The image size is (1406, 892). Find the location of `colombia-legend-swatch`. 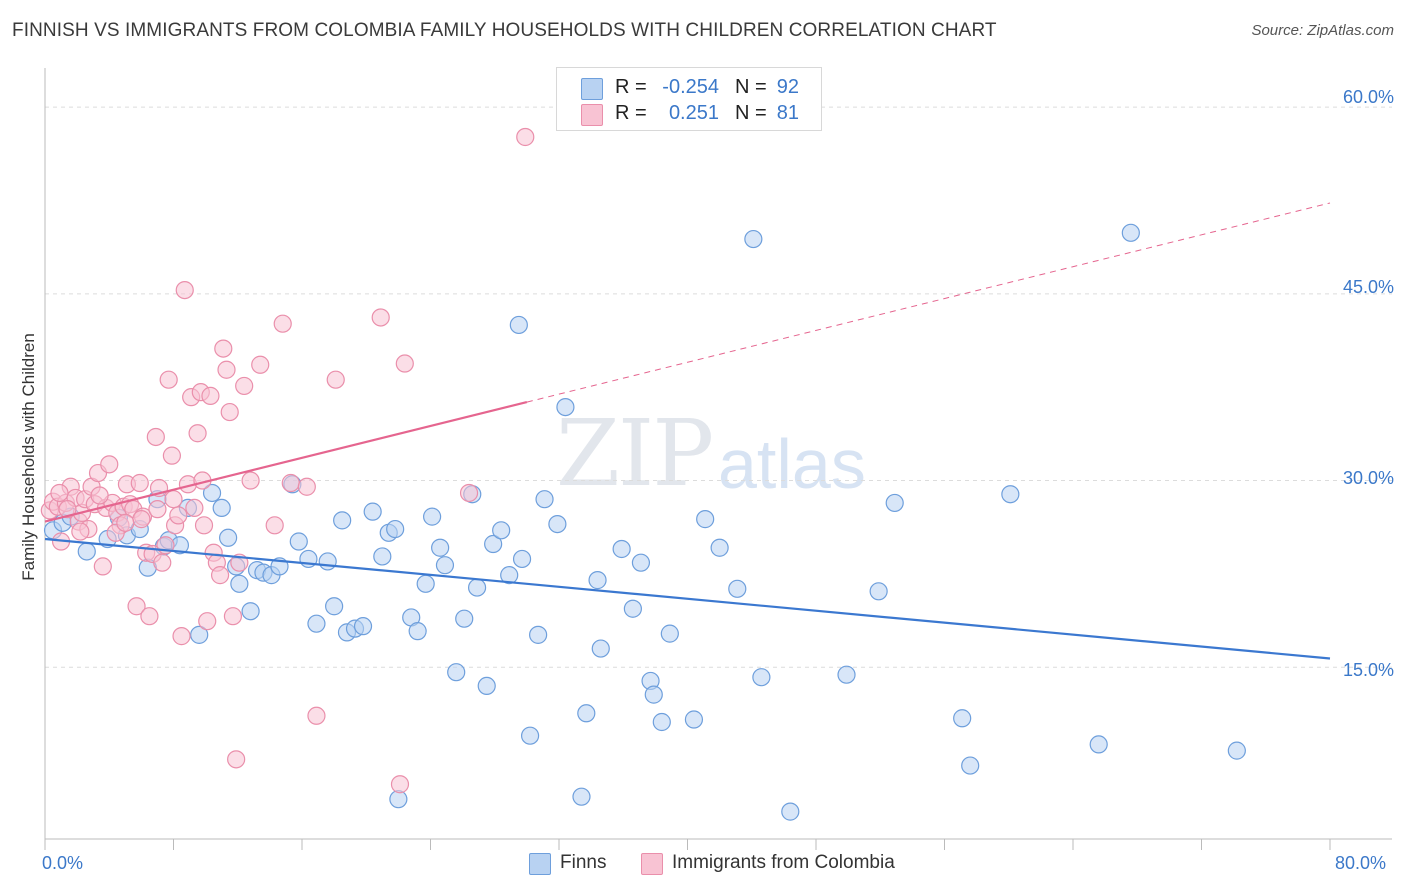

colombia-legend-swatch is located at coordinates (652, 864).